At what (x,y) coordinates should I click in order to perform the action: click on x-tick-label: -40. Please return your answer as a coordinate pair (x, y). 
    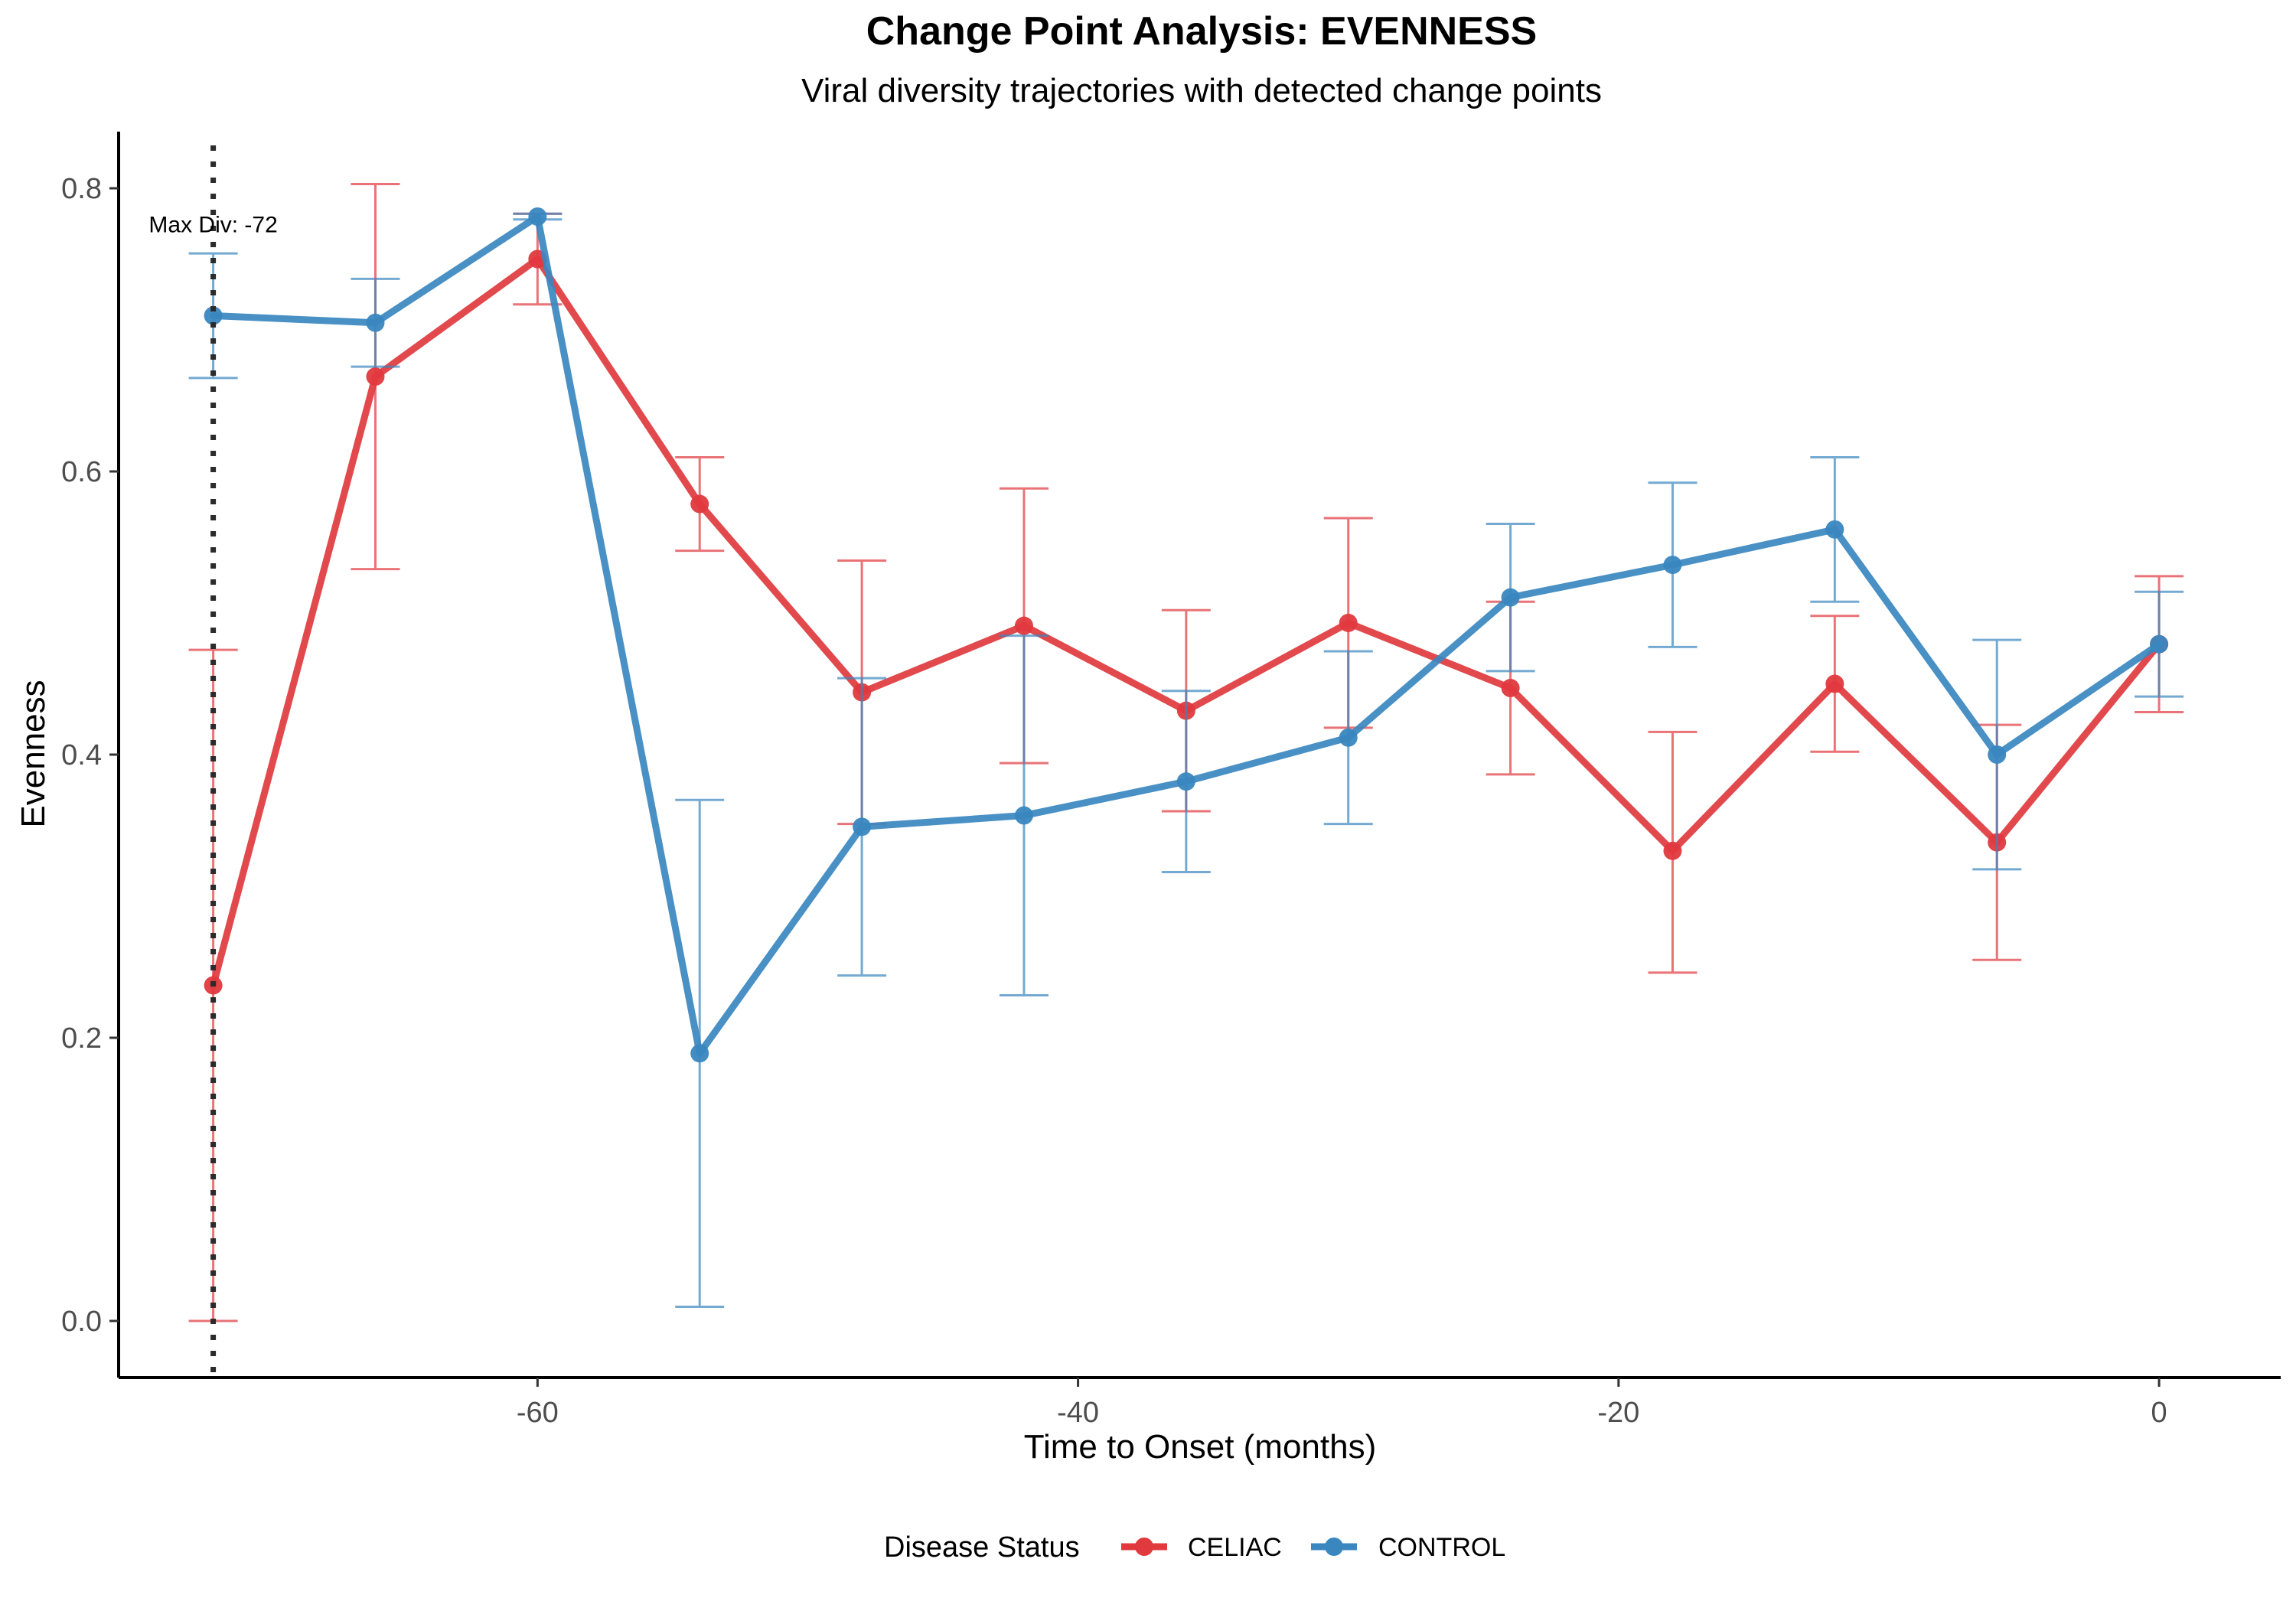
    Looking at the image, I should click on (1078, 1413).